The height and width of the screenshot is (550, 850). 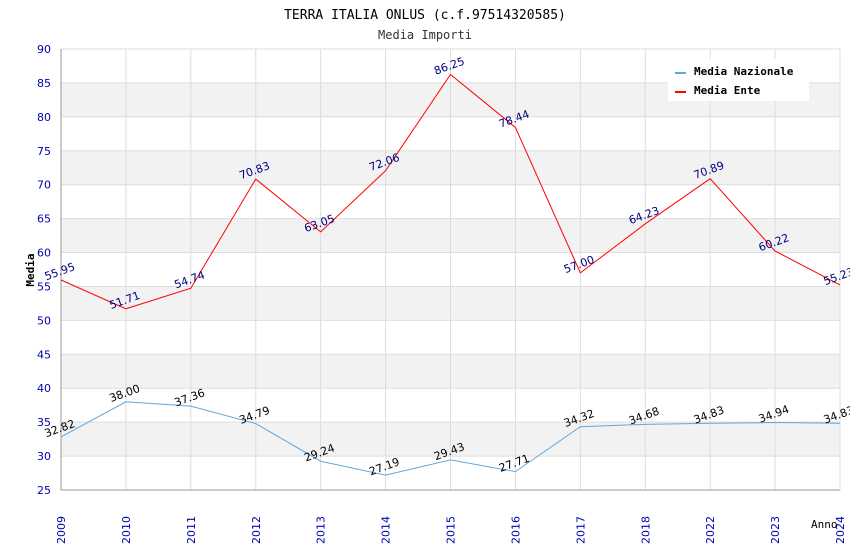 What do you see at coordinates (44, 117) in the screenshot?
I see `y-tick-label: 80` at bounding box center [44, 117].